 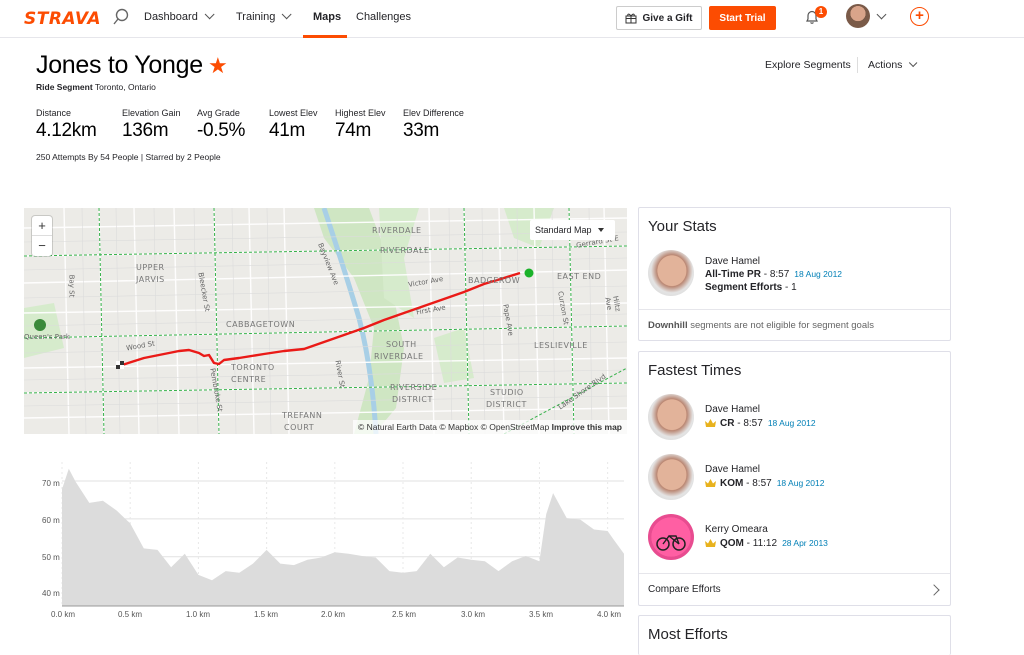 I want to click on efforts-label: Segment Efforts, so click(x=744, y=287).